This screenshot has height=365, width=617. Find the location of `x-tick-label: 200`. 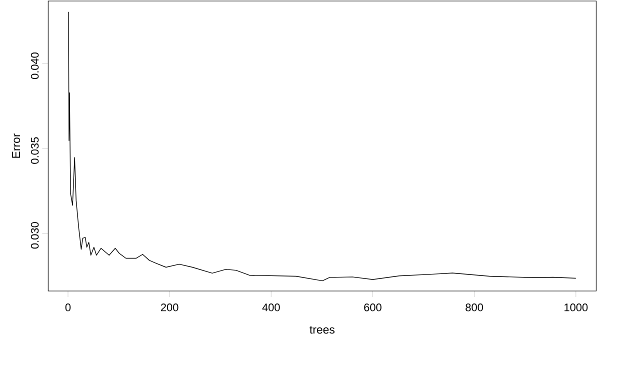

x-tick-label: 200 is located at coordinates (169, 308).